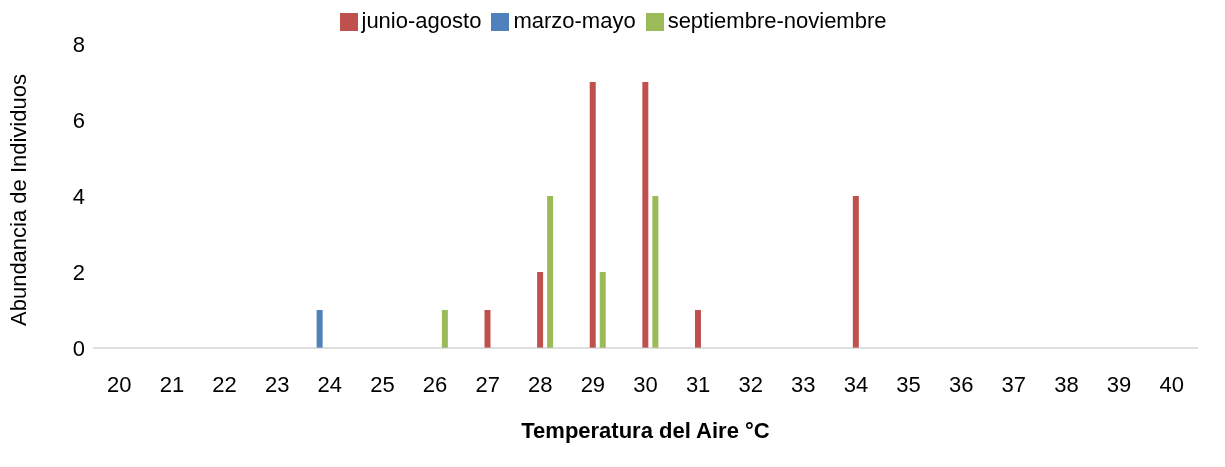 This screenshot has width=1225, height=467. What do you see at coordinates (435, 384) in the screenshot?
I see `x-tick-label: 26` at bounding box center [435, 384].